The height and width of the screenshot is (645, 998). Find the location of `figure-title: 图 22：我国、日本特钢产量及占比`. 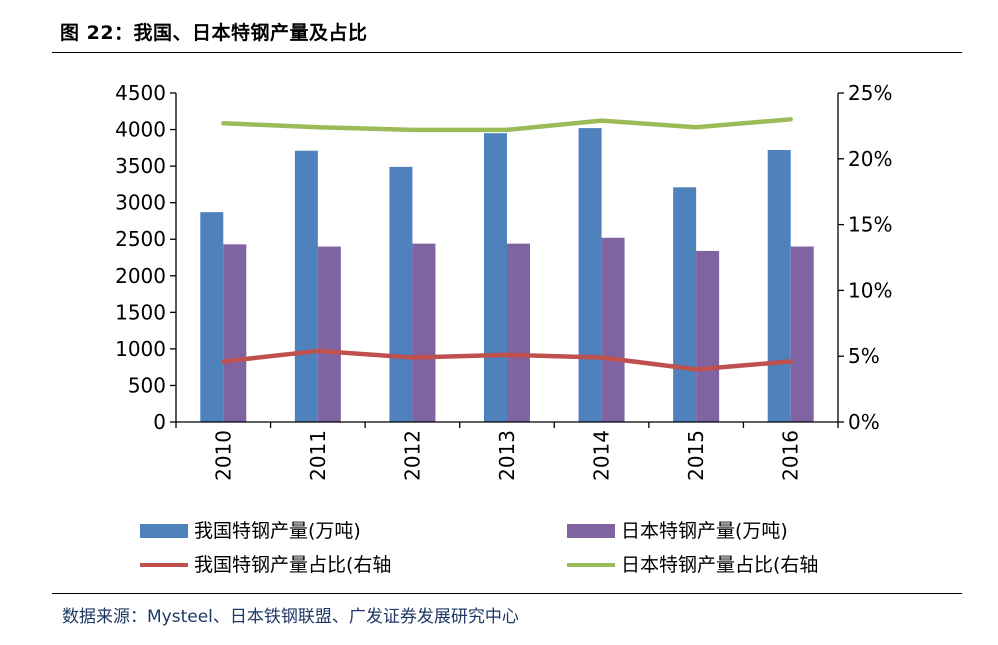

figure-title: 图 22：我国、日本特钢产量及占比 is located at coordinates (214, 33).